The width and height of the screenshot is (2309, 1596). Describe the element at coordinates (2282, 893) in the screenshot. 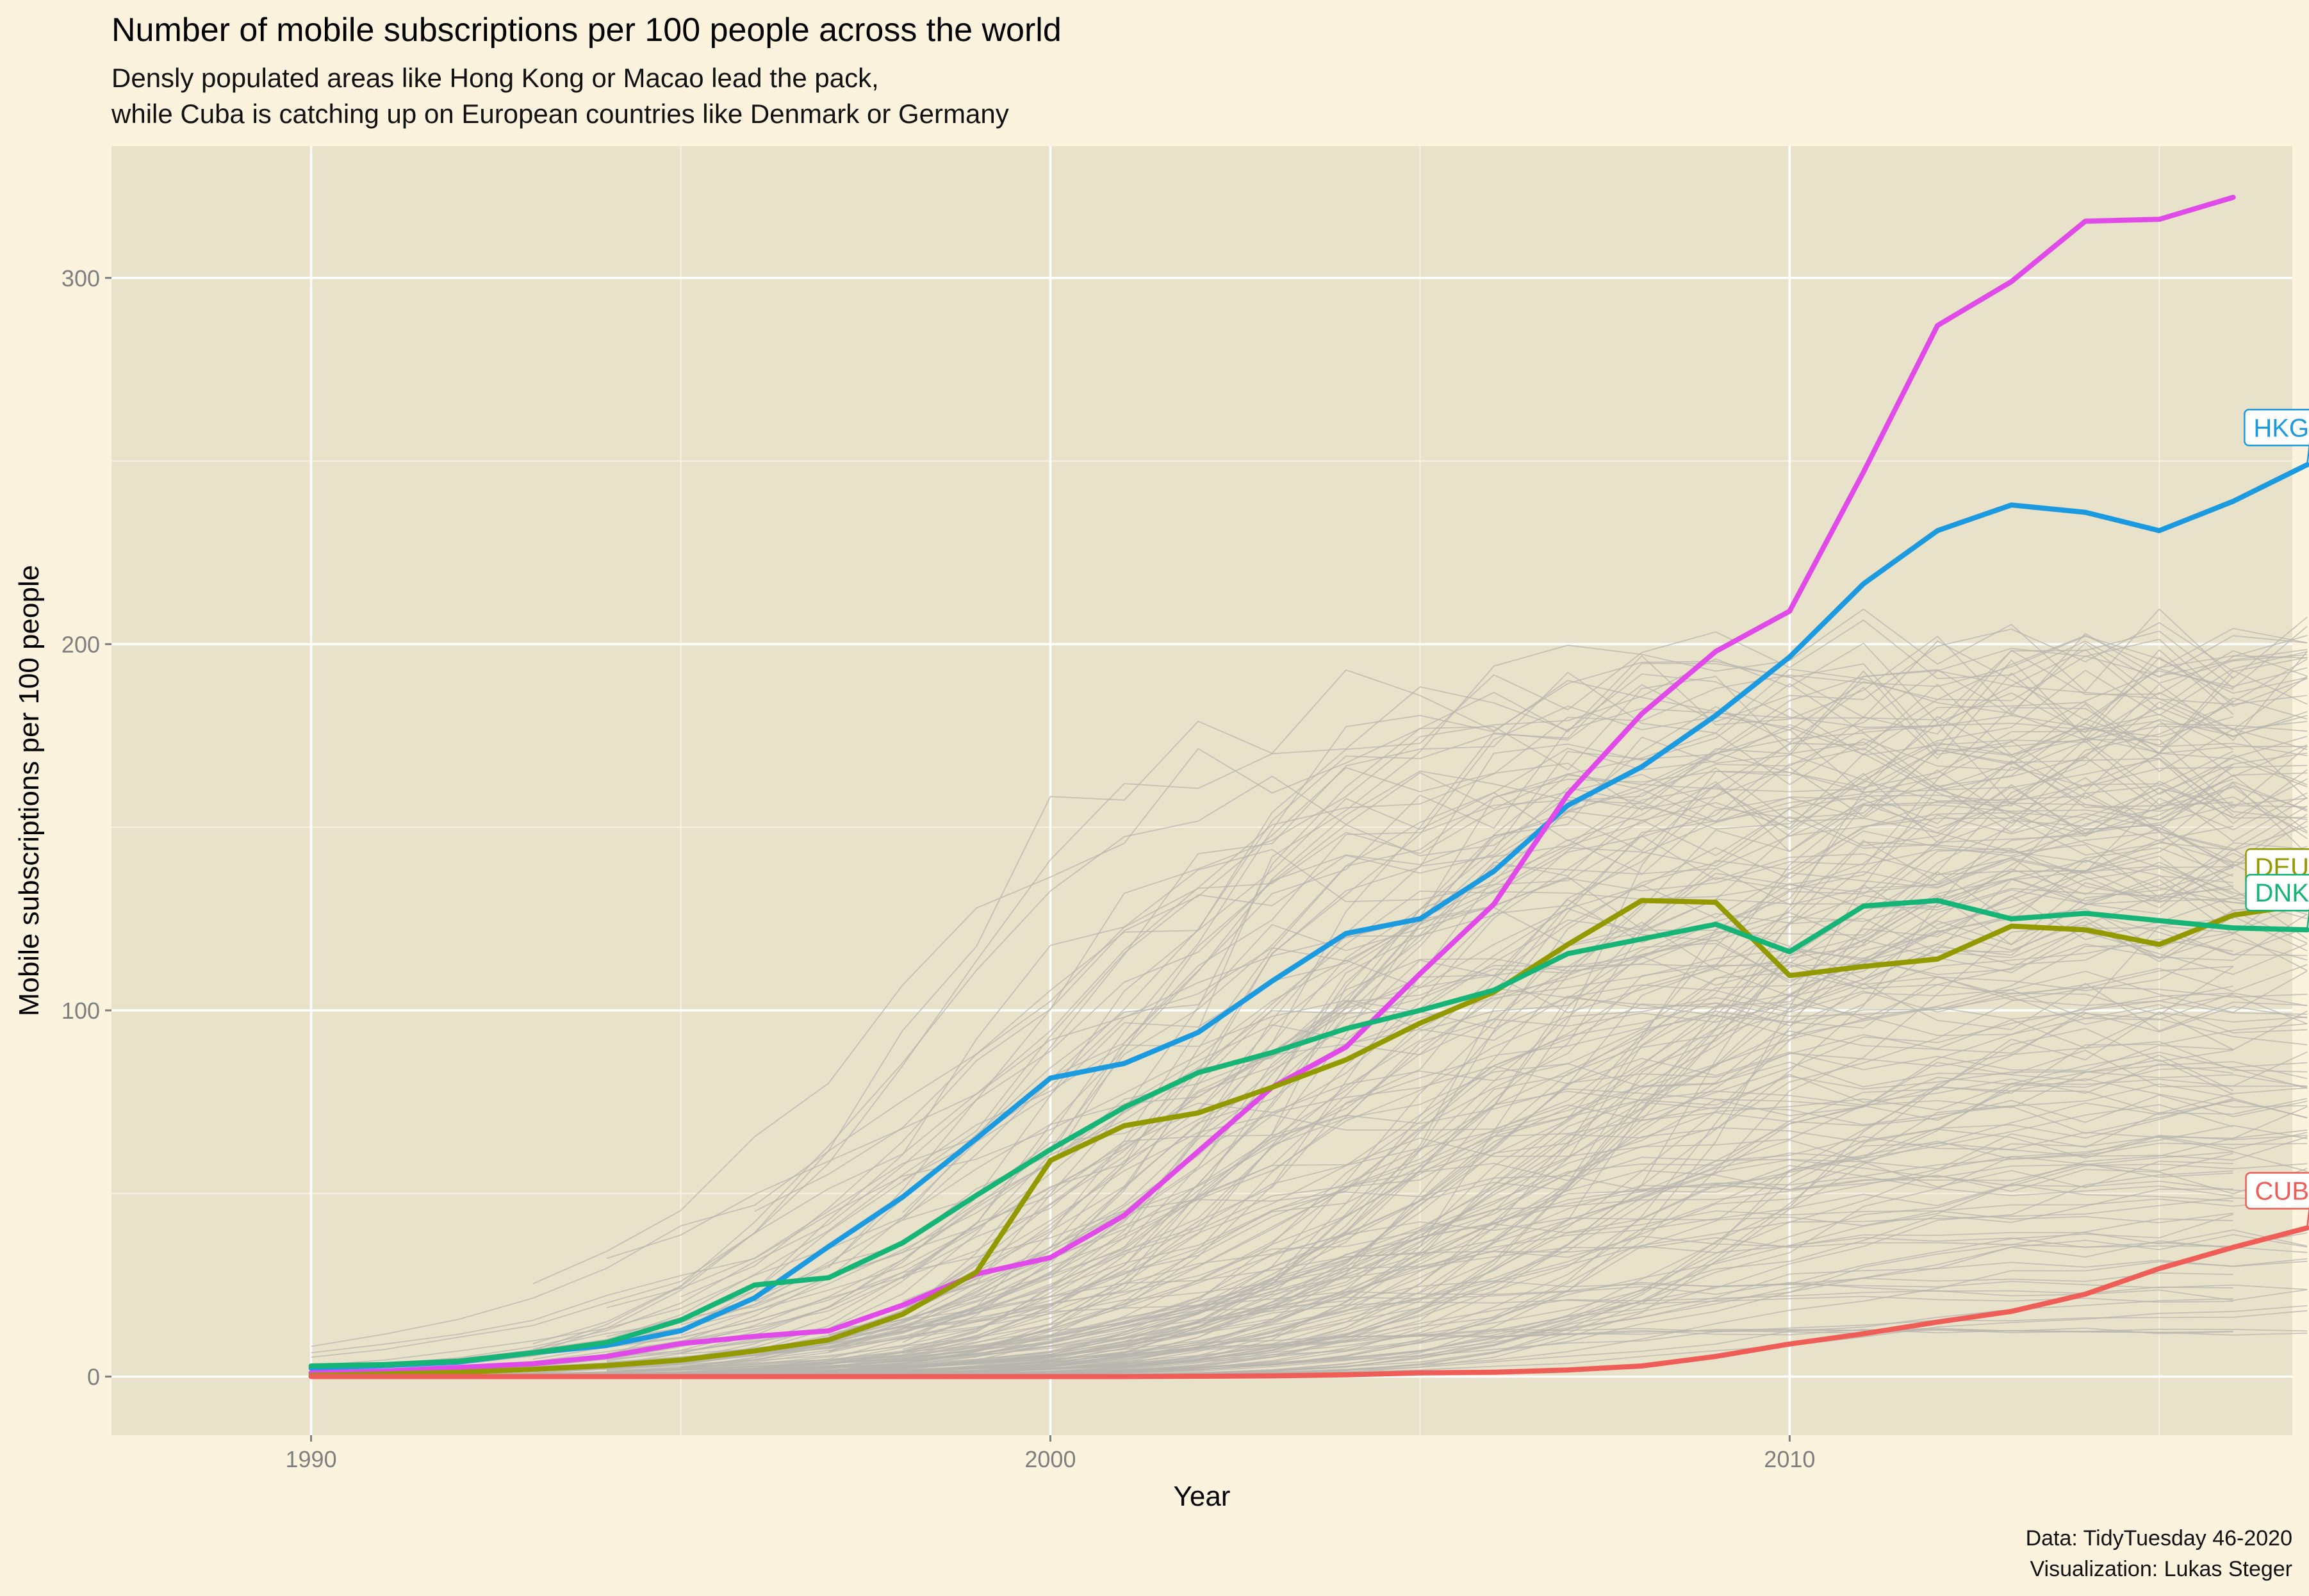

I see `series-label-text: DNK` at that location.